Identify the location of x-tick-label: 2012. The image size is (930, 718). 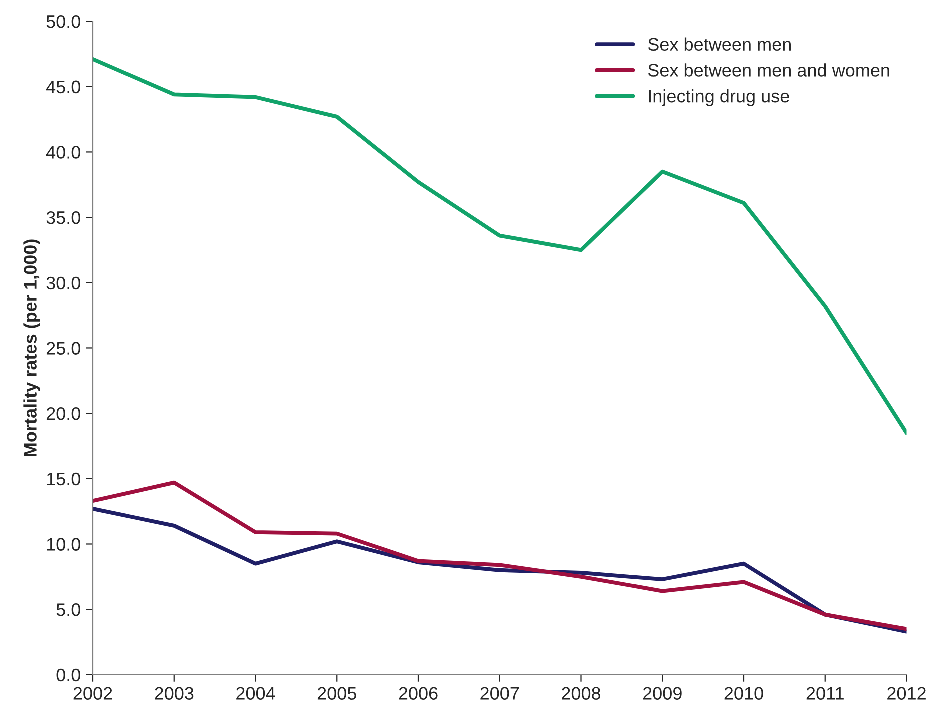
(907, 693).